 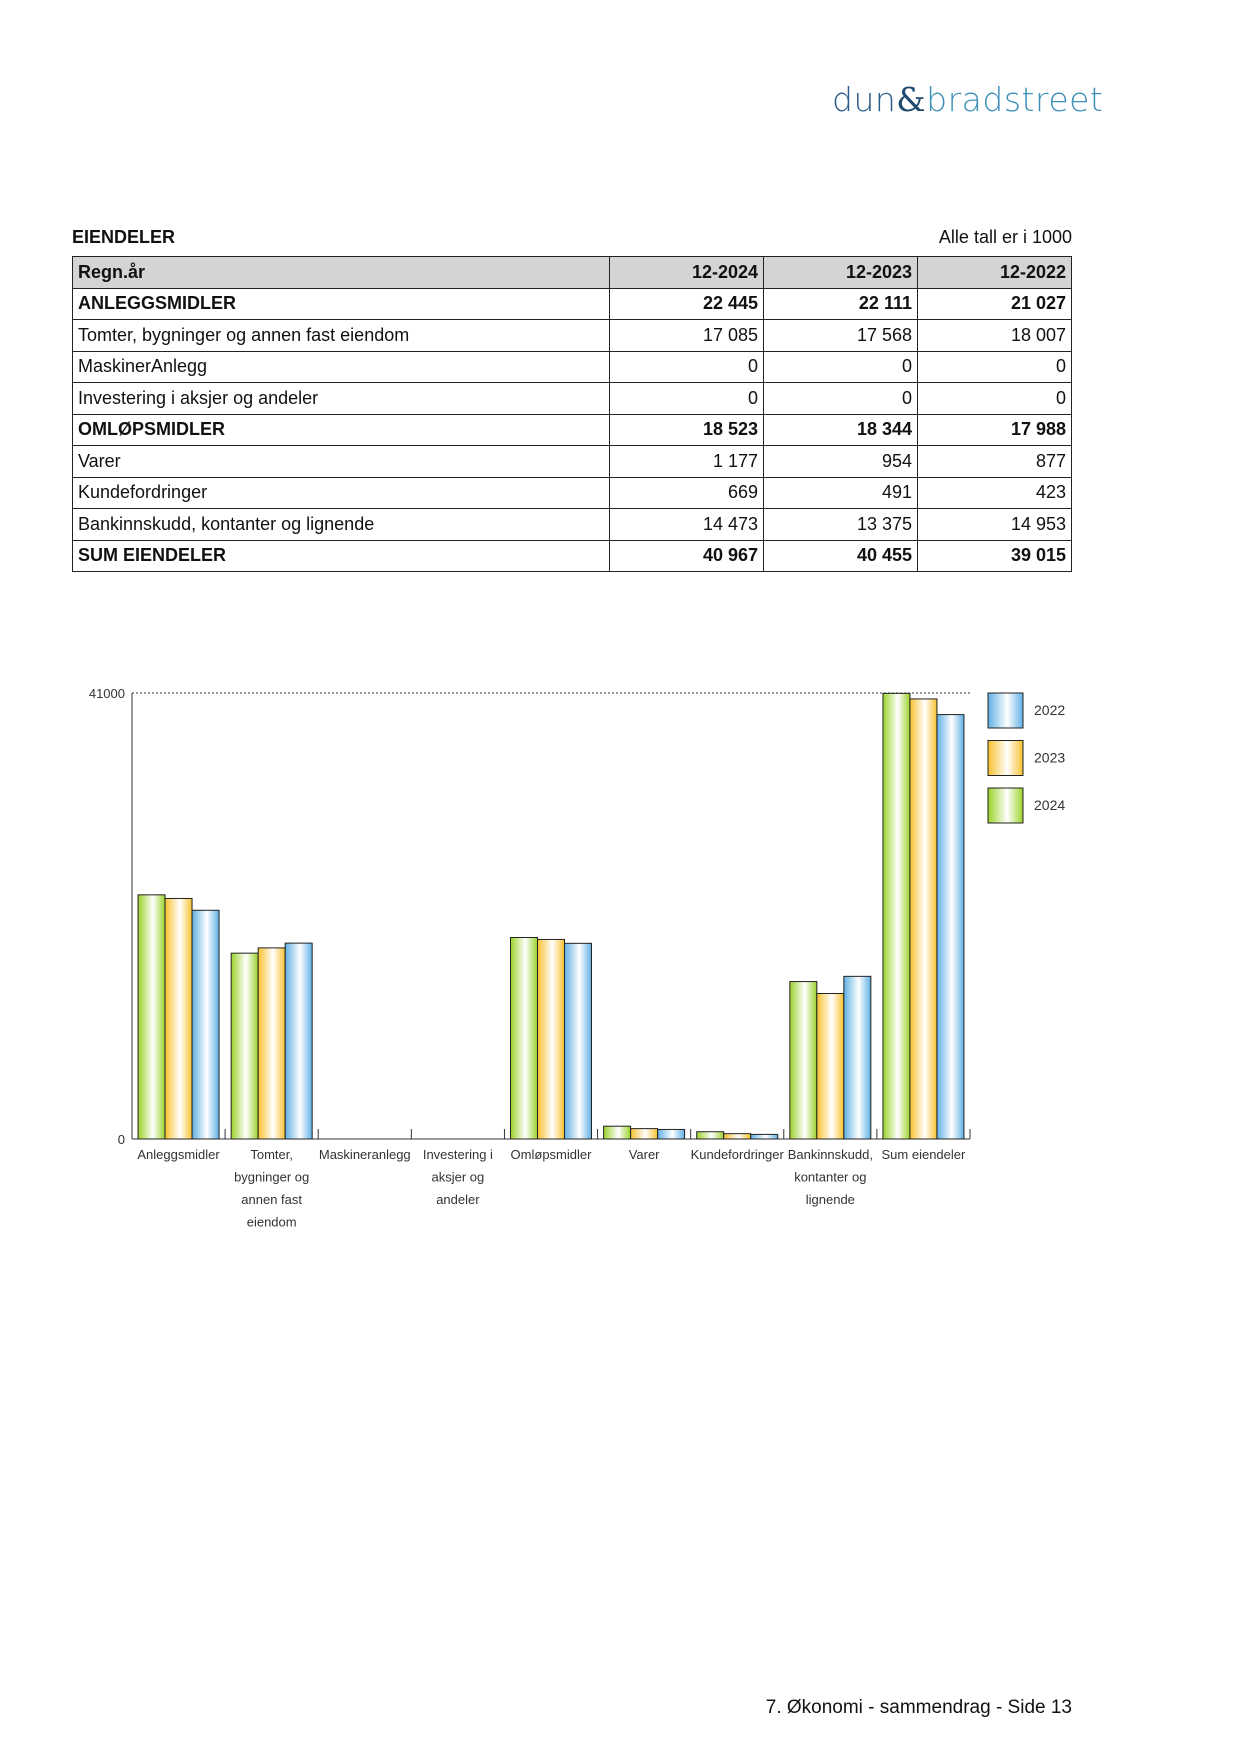 What do you see at coordinates (1005, 805) in the screenshot?
I see `legend-swatch-2024` at bounding box center [1005, 805].